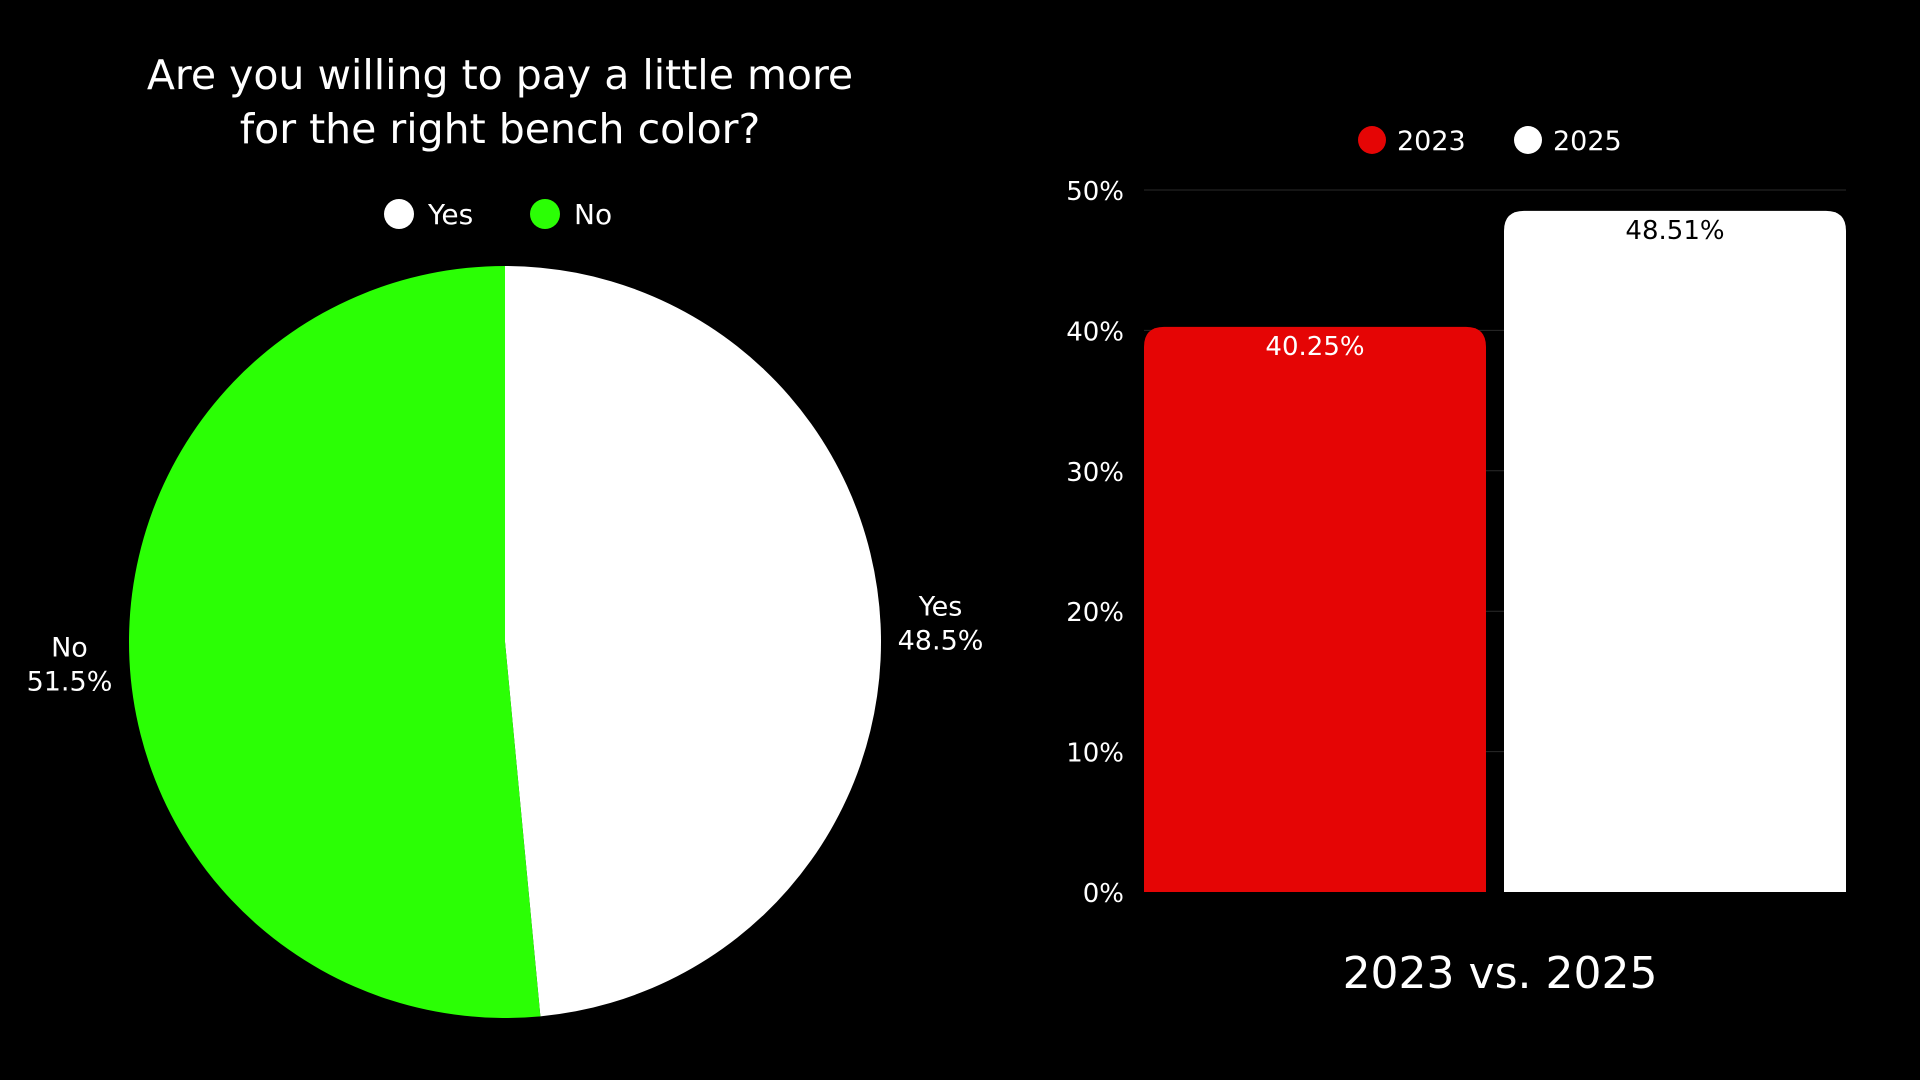 This screenshot has height=1080, width=1920. Describe the element at coordinates (1674, 231) in the screenshot. I see `bar-value-label-2025: 48.51%` at that location.